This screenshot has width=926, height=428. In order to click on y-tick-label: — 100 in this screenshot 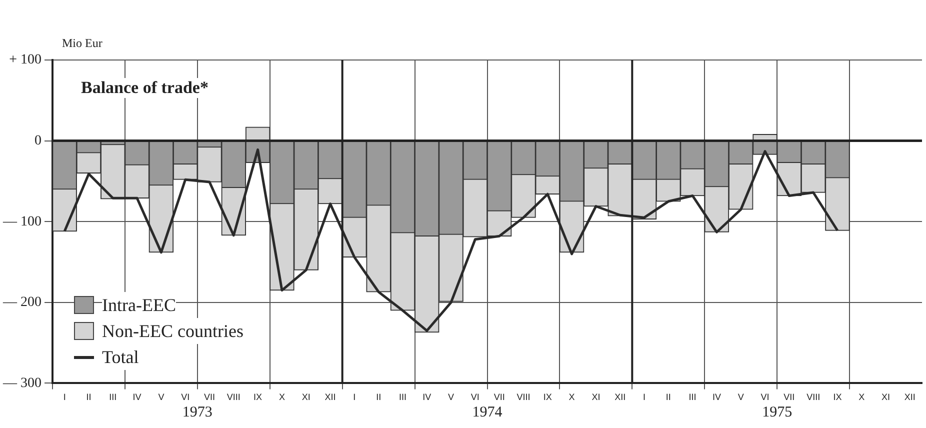, I will do `click(22, 222)`.